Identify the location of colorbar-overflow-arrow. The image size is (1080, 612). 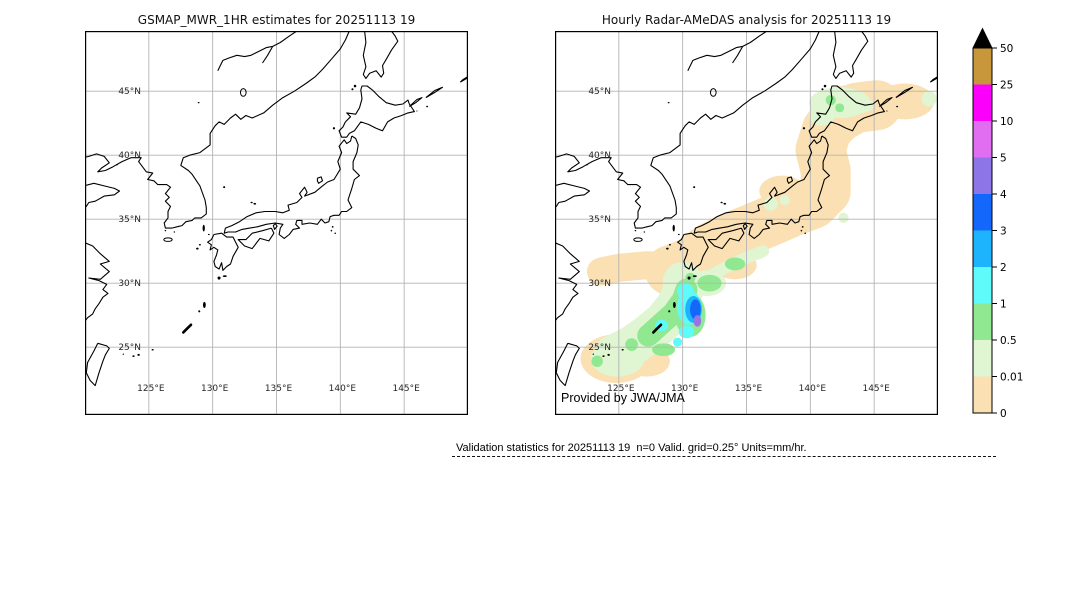
(982, 37).